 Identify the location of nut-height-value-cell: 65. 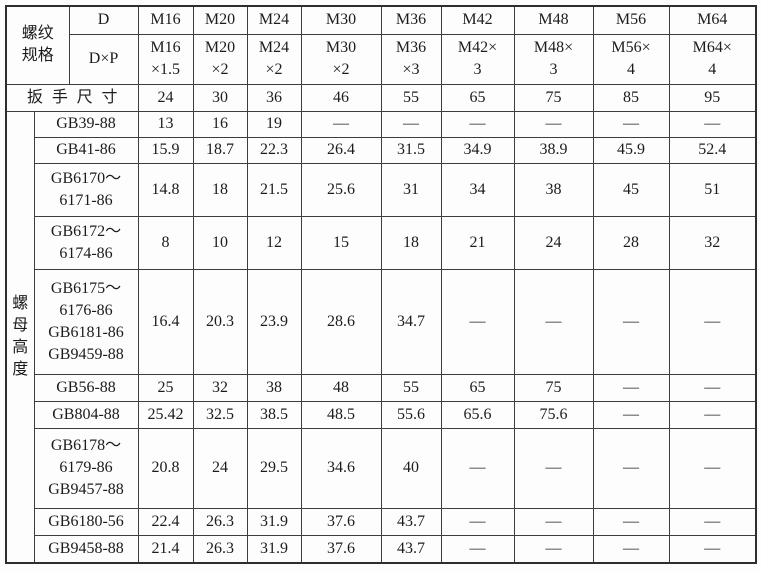
(477, 387).